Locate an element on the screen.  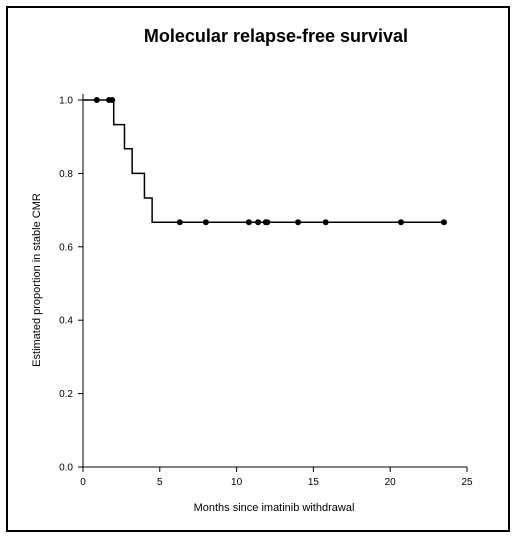
x-tick-label: 0 is located at coordinates (83, 482).